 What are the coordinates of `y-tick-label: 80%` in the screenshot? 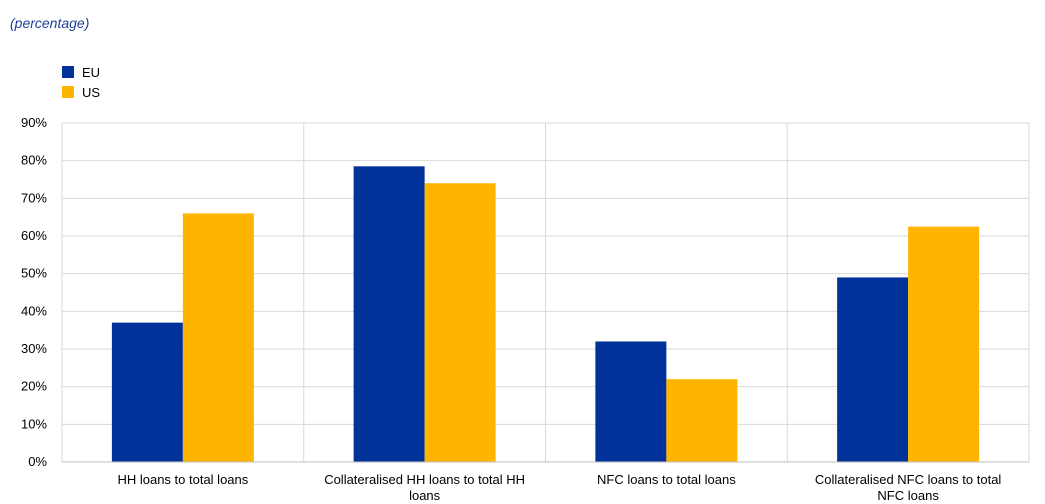 It's located at (34, 160).